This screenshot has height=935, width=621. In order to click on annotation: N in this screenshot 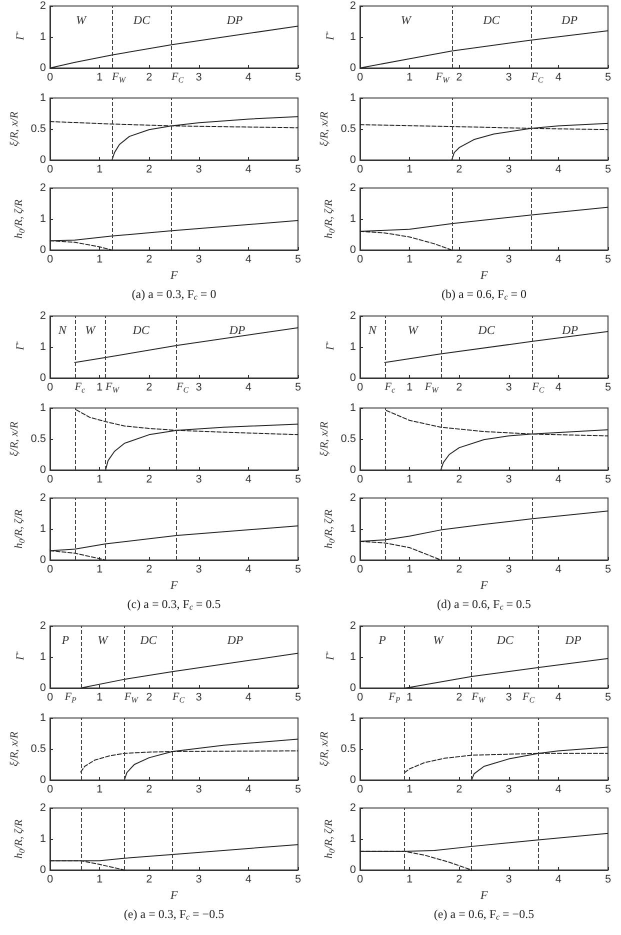, I will do `click(372, 330)`.